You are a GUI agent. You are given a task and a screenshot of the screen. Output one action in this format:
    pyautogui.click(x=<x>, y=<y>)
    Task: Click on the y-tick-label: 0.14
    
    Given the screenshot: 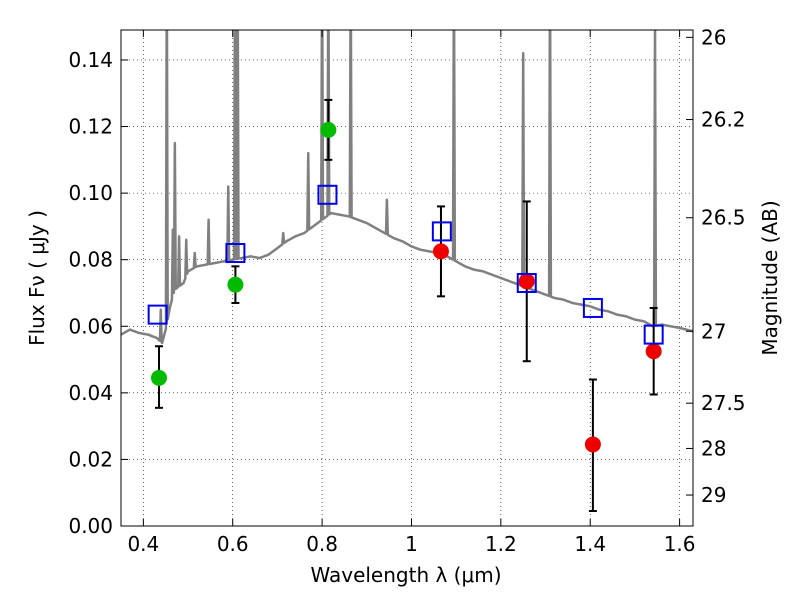 What is the action you would take?
    pyautogui.click(x=90, y=60)
    